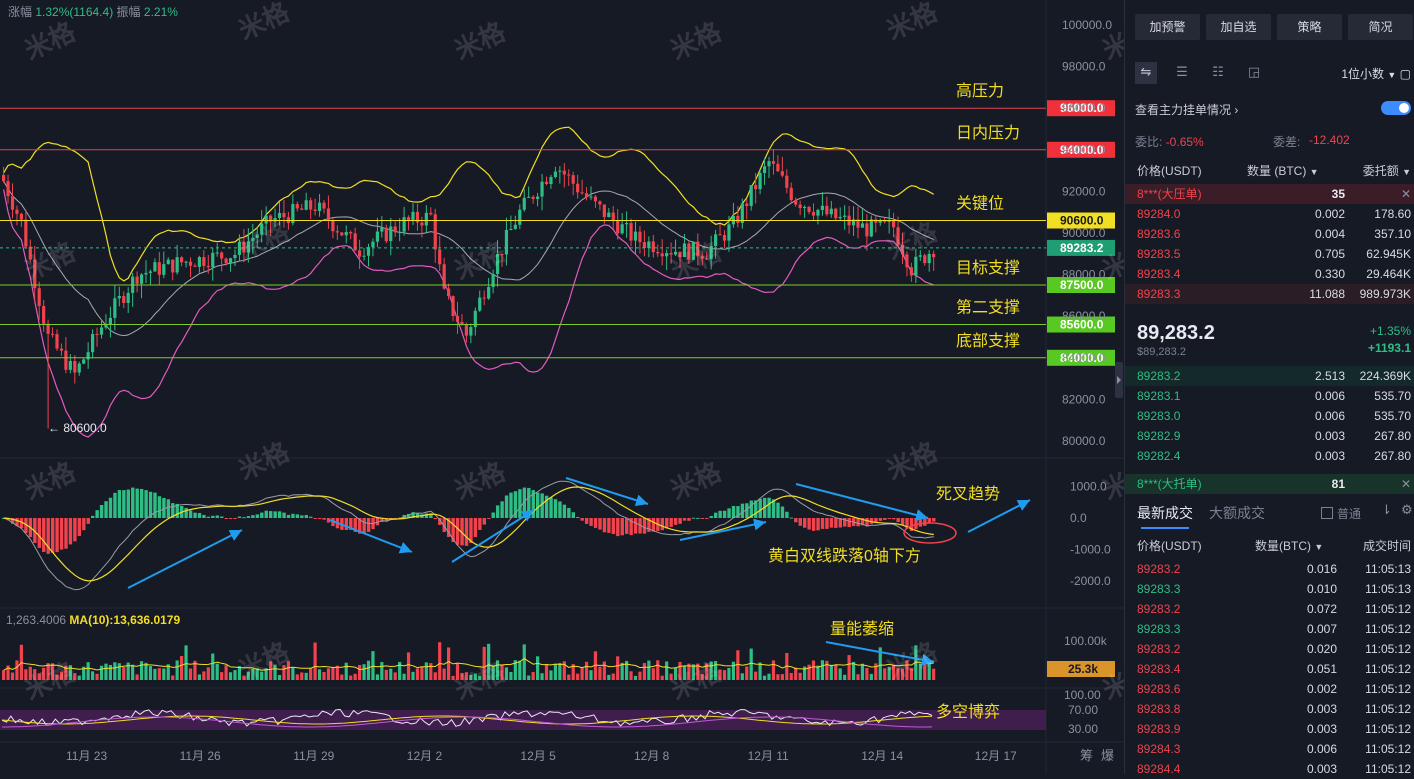 This screenshot has height=779, width=1414. Describe the element at coordinates (1218, 72) in the screenshot. I see `asks-only-icon: ☷` at that location.